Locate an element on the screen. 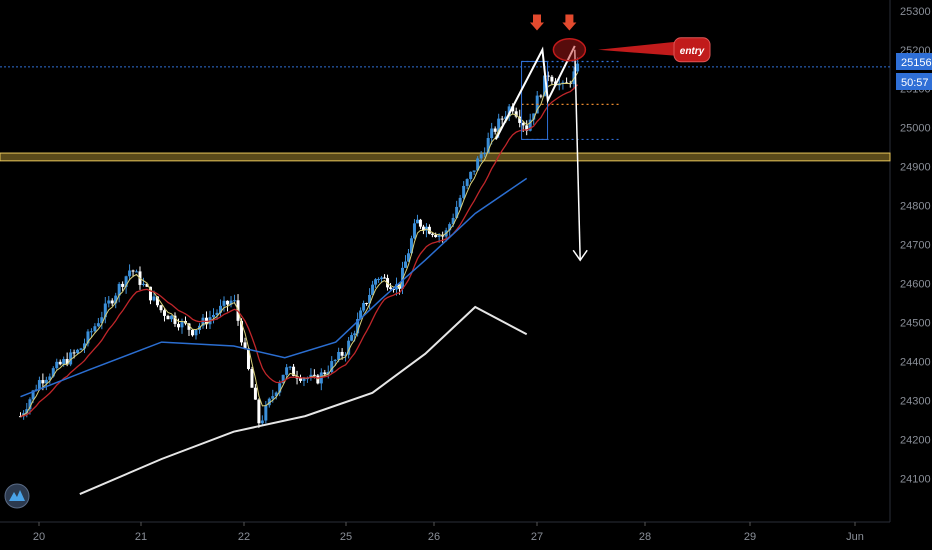  y-tick-label: 24900 is located at coordinates (915, 168).